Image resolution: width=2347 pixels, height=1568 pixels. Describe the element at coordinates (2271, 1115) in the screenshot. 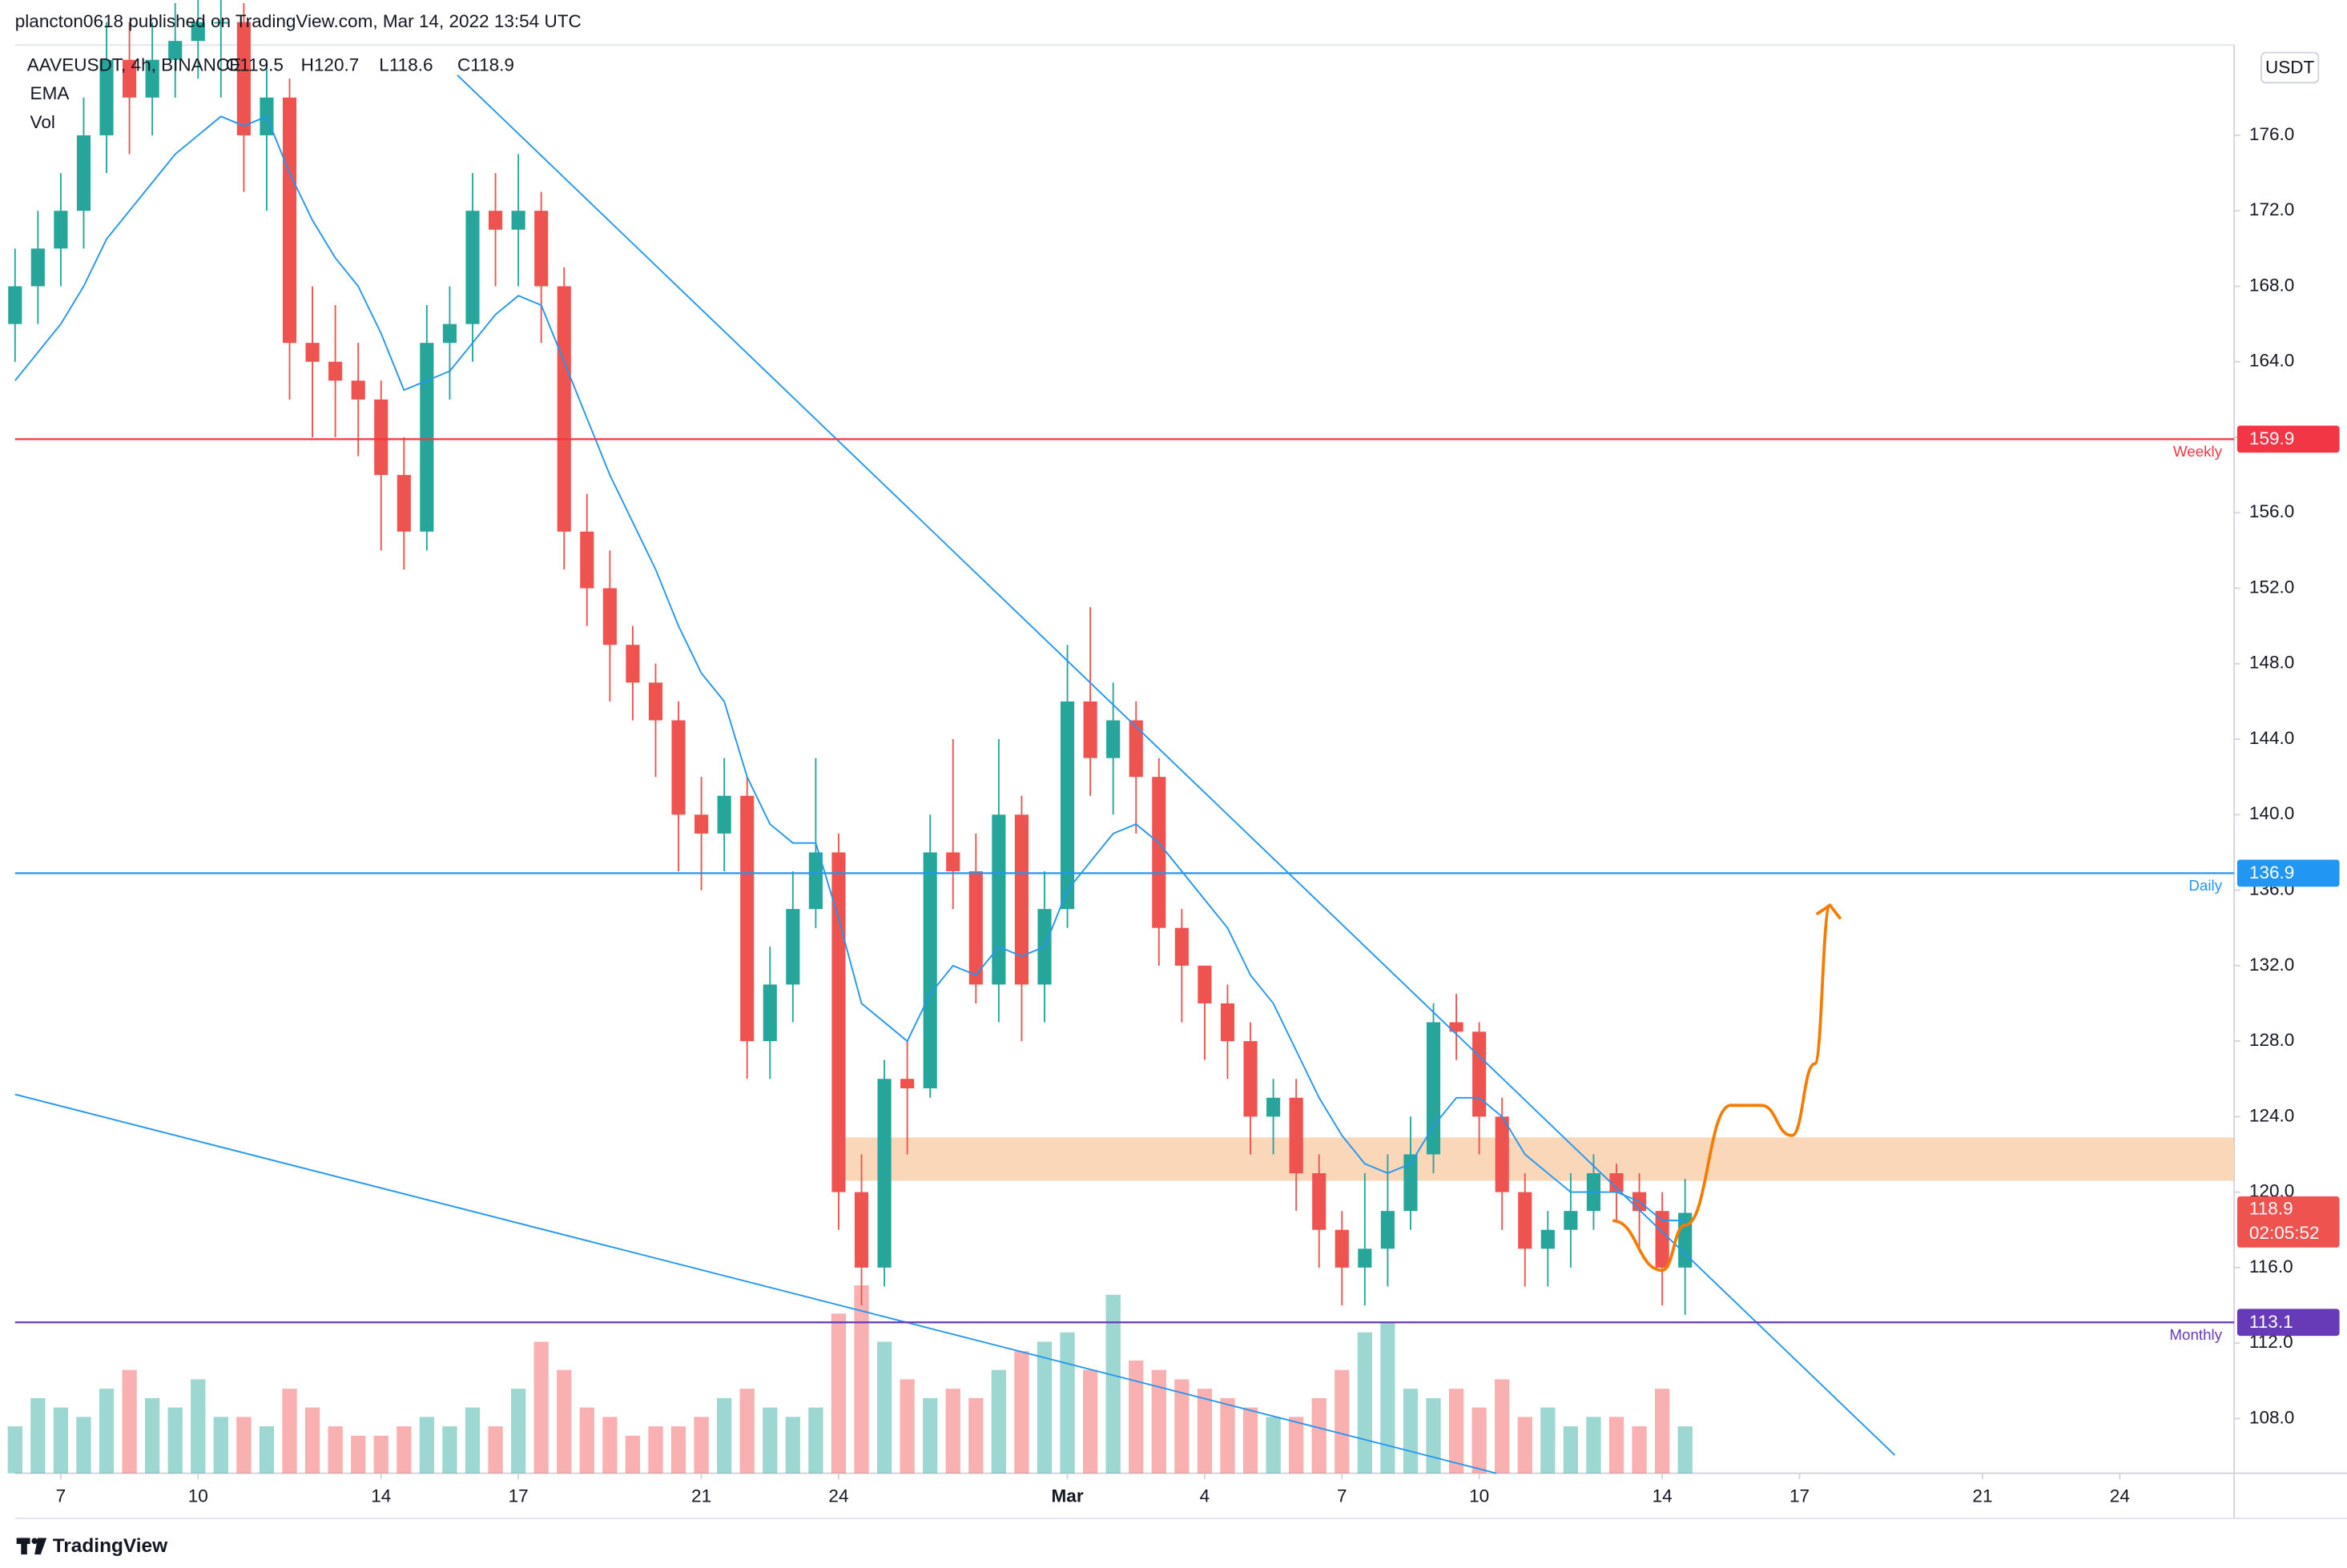

I see `y-tick-label: 124.0` at that location.